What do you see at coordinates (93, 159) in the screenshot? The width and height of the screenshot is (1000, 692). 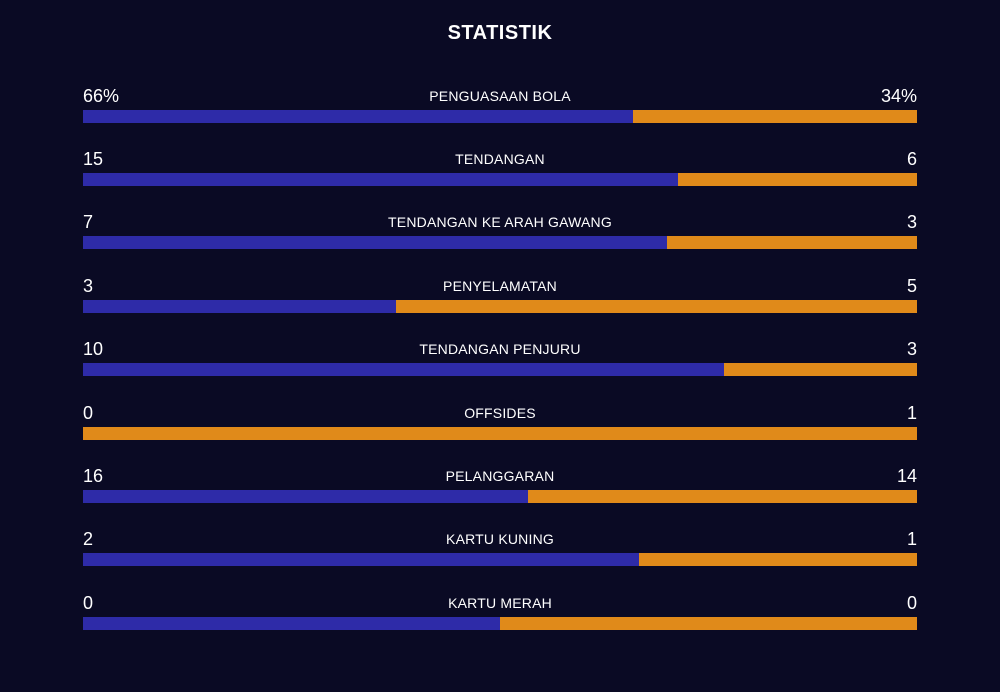 I see `home-value: 15` at bounding box center [93, 159].